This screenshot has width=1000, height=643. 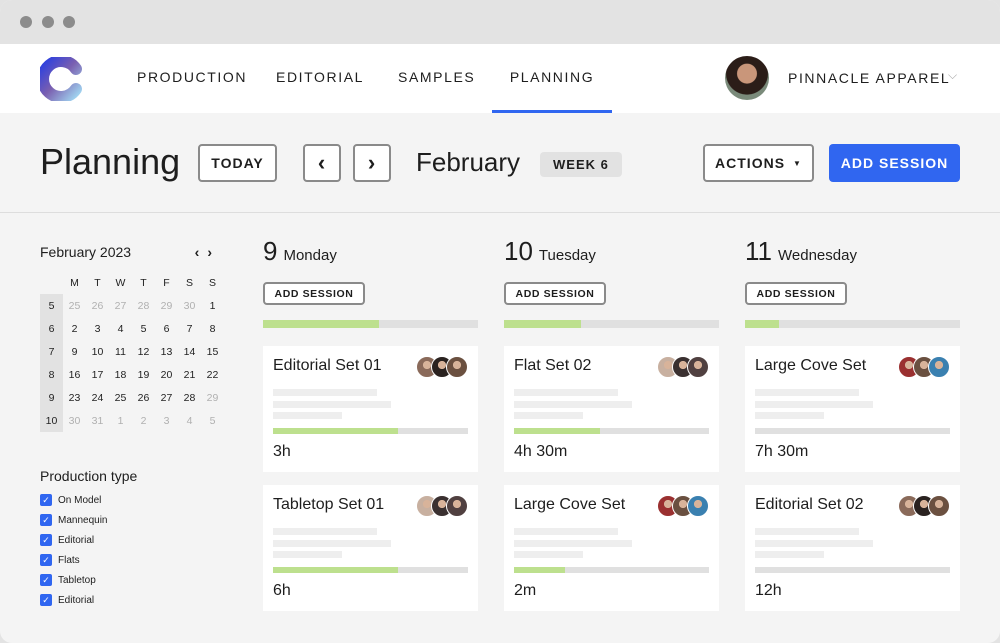 I want to click on user-avatar, so click(x=747, y=78).